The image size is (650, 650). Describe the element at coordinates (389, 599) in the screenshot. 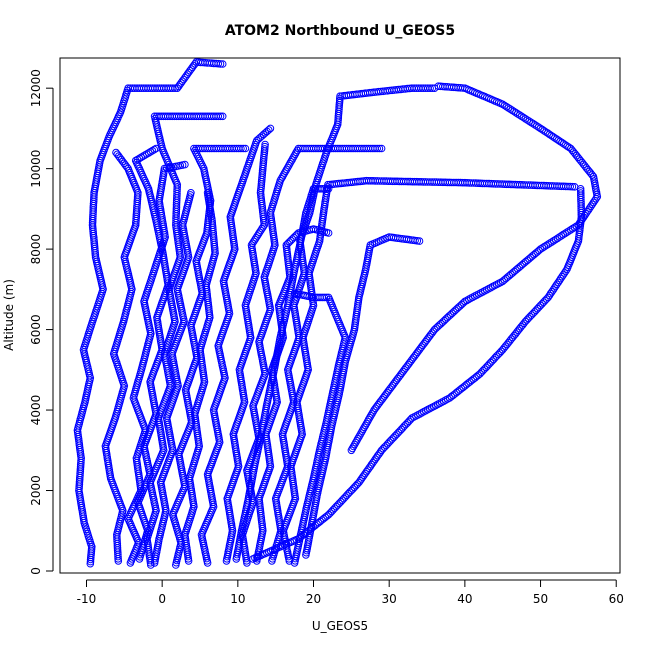

I see `x-tick-label: 30` at that location.